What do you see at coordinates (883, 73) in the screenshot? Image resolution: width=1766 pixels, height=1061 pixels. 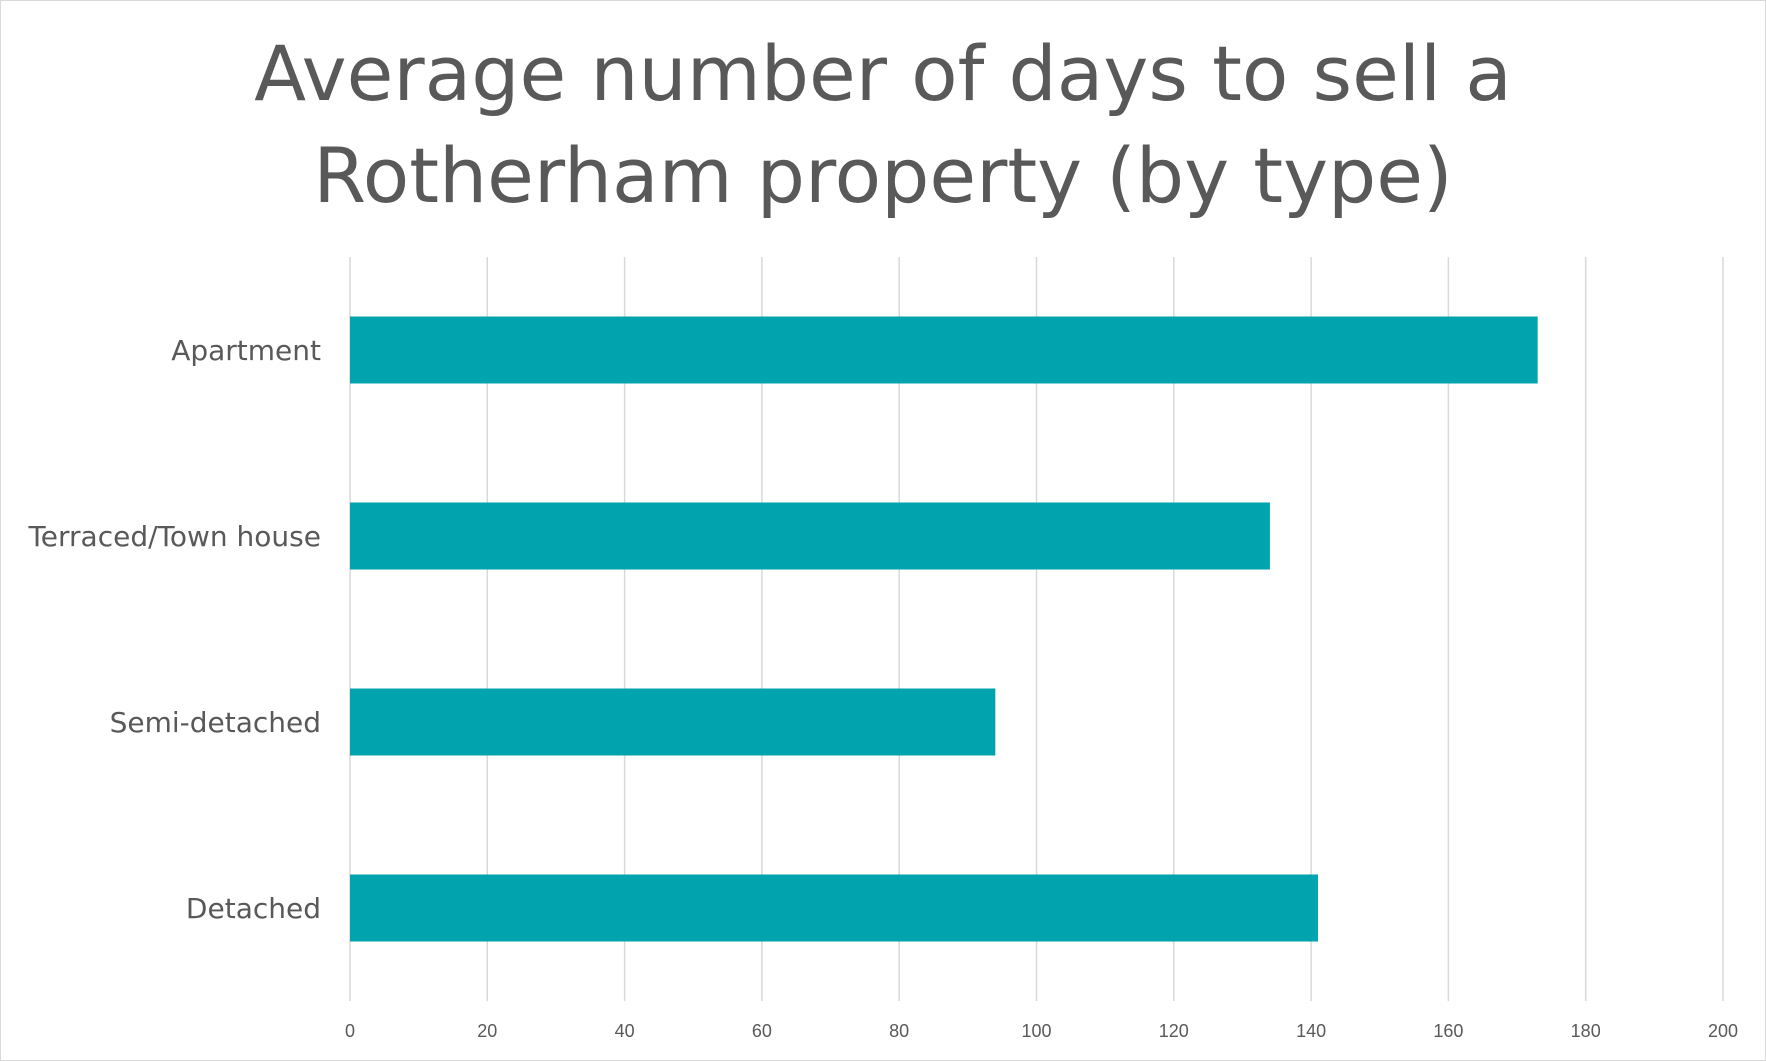 I see `chart-title-line-1: Average number of days to sell a` at bounding box center [883, 73].